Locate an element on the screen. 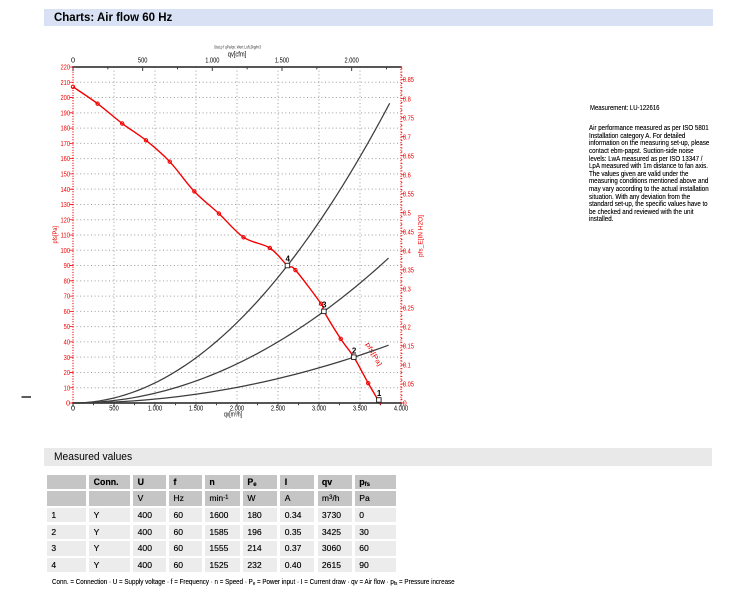 The height and width of the screenshot is (600, 750). svg-text: 0.05 is located at coordinates (408, 385).